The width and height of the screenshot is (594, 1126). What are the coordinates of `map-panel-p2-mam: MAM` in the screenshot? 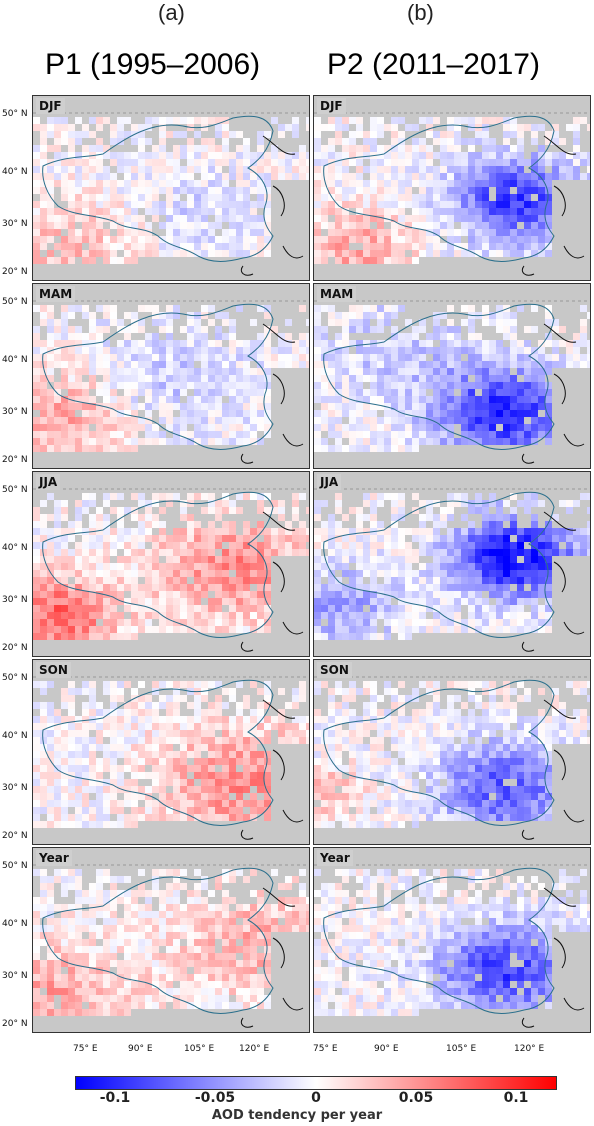 It's located at (452, 376).